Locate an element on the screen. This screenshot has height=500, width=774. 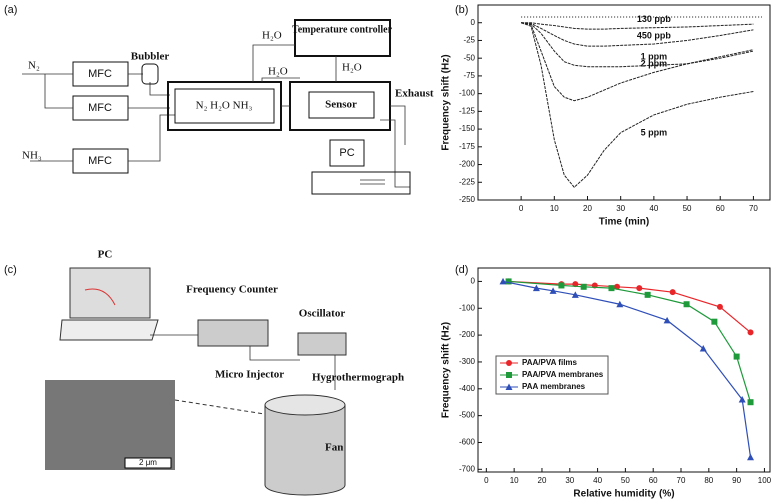
x-axis-title: Time (min) is located at coordinates (624, 222).